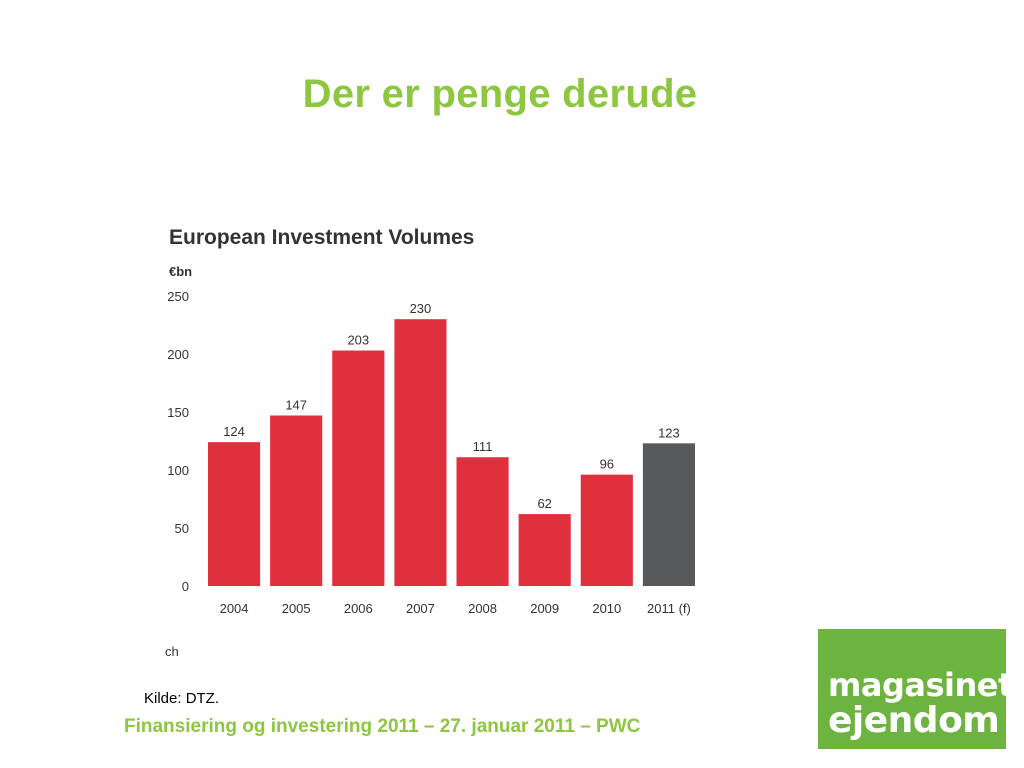 Image resolution: width=1024 pixels, height=768 pixels. Describe the element at coordinates (451, 406) in the screenshot. I see `data-labels: 124 147 203 230 111 62 96 123` at that location.